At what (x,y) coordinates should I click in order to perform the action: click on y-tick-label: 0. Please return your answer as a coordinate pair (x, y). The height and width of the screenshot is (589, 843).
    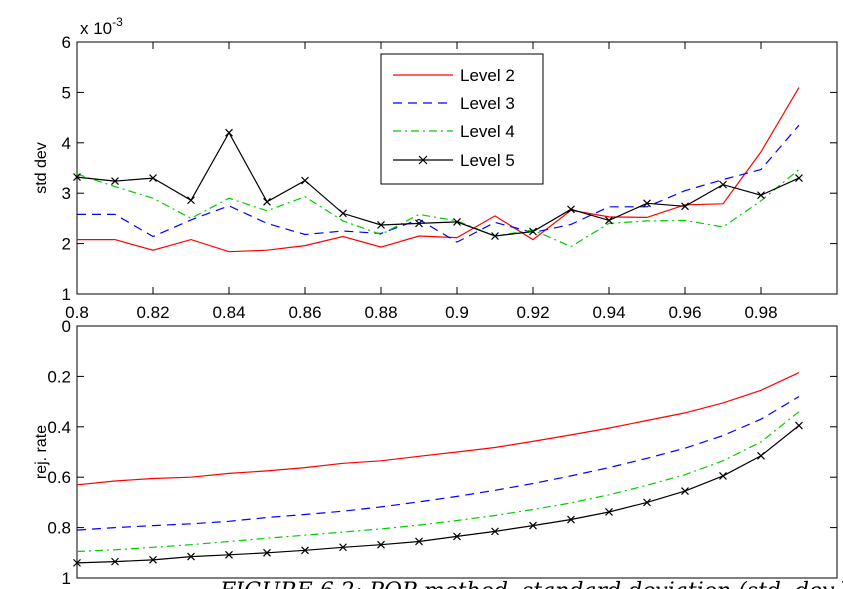
    Looking at the image, I should click on (66, 326).